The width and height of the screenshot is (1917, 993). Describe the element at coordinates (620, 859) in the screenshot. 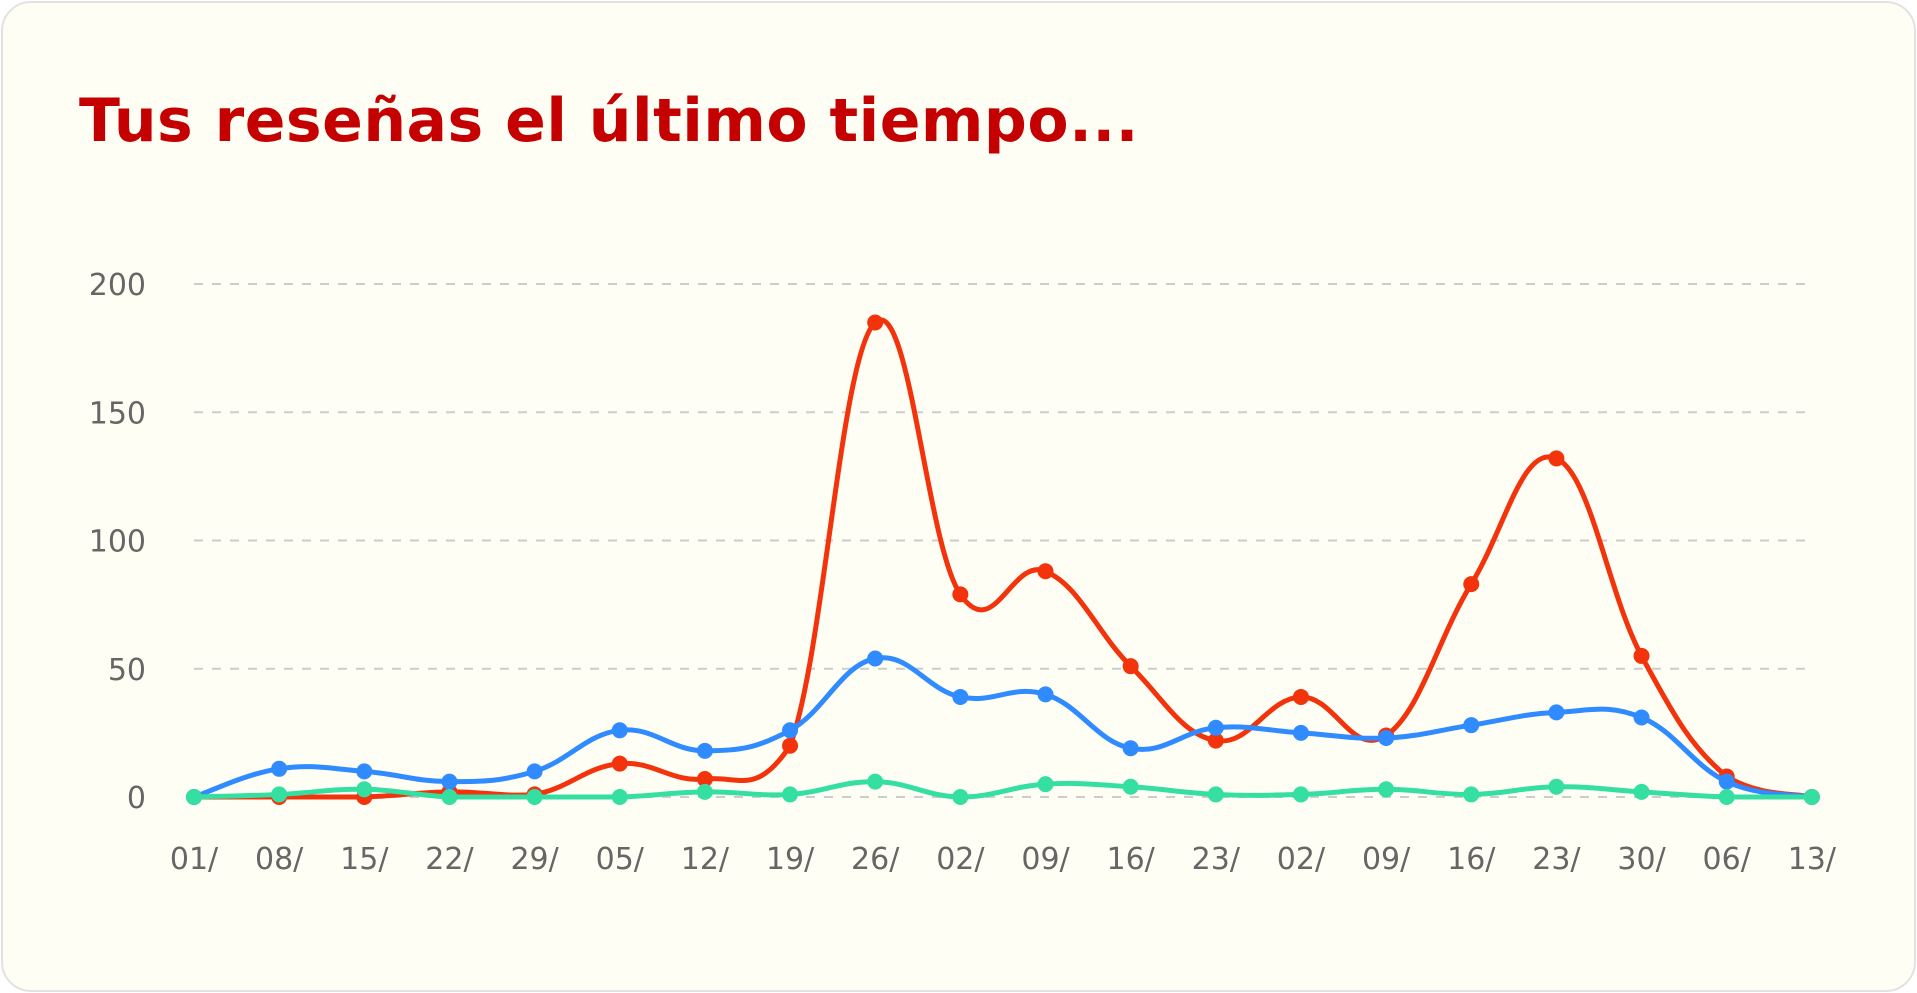

I see `x-tick-label: 05/` at that location.